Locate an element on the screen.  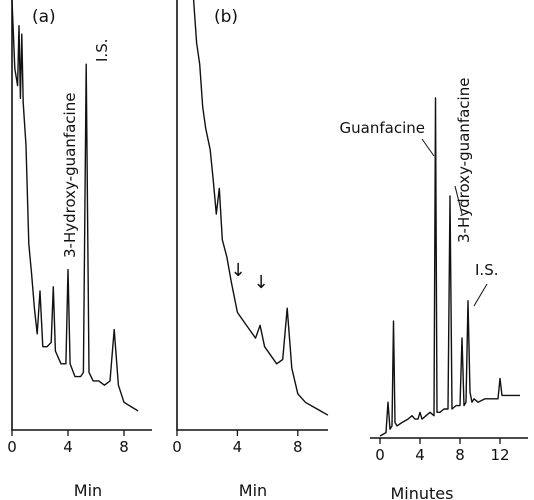
panel-a-xlabel: Min is located at coordinates (88, 490).